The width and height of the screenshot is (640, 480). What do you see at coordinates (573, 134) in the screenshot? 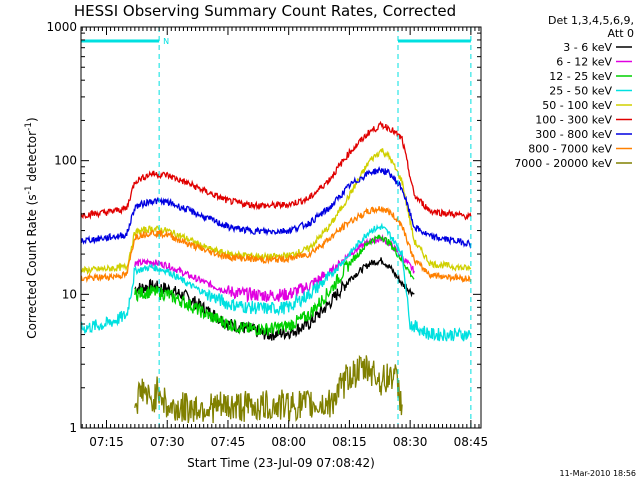
I see `legend-label: 300 - 800 keV` at bounding box center [573, 134].